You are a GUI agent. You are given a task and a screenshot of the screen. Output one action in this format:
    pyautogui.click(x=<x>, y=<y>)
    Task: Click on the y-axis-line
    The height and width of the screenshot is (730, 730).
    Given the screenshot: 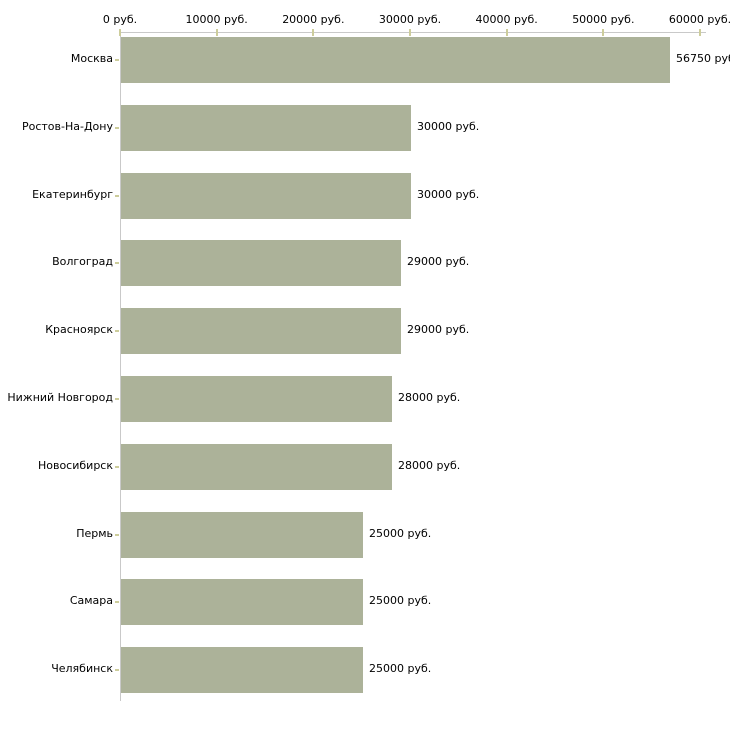 What is the action you would take?
    pyautogui.click(x=120, y=366)
    